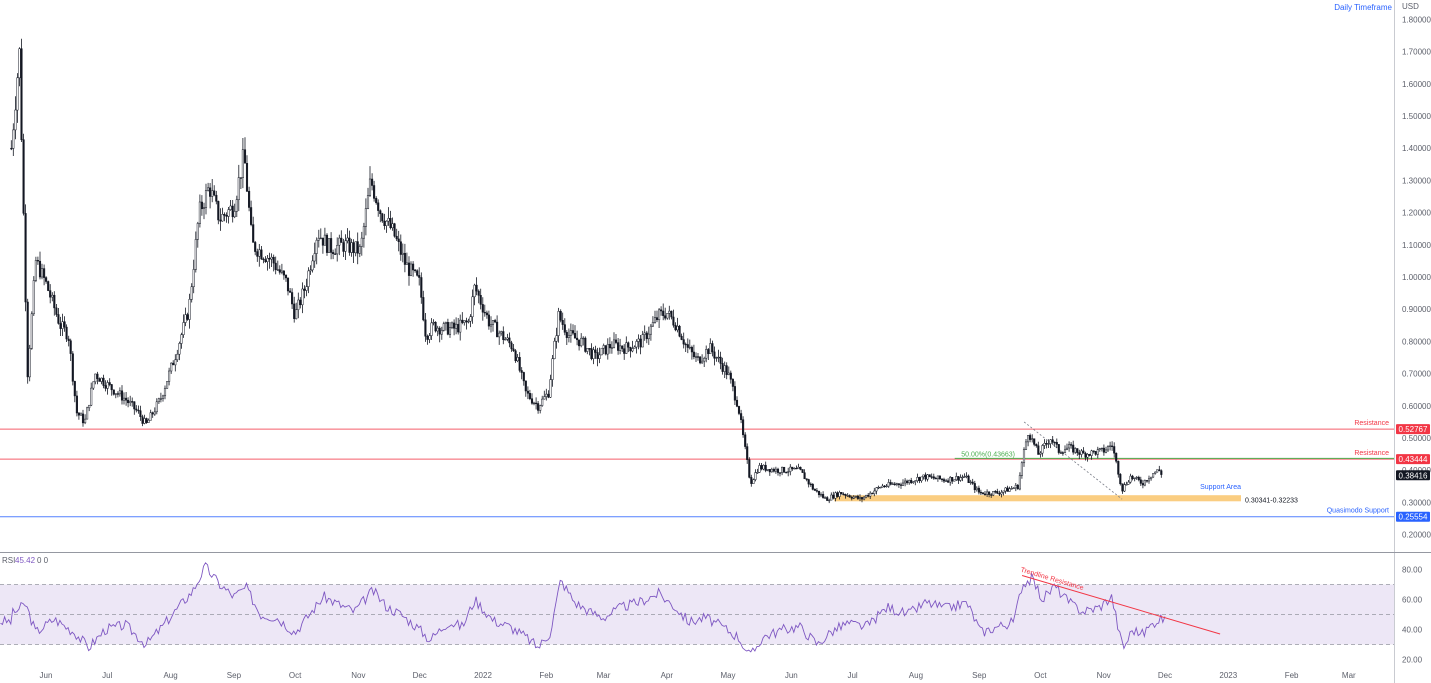 This screenshot has height=683, width=1431. Describe the element at coordinates (727, 675) in the screenshot. I see `time-tick-label: May` at that location.